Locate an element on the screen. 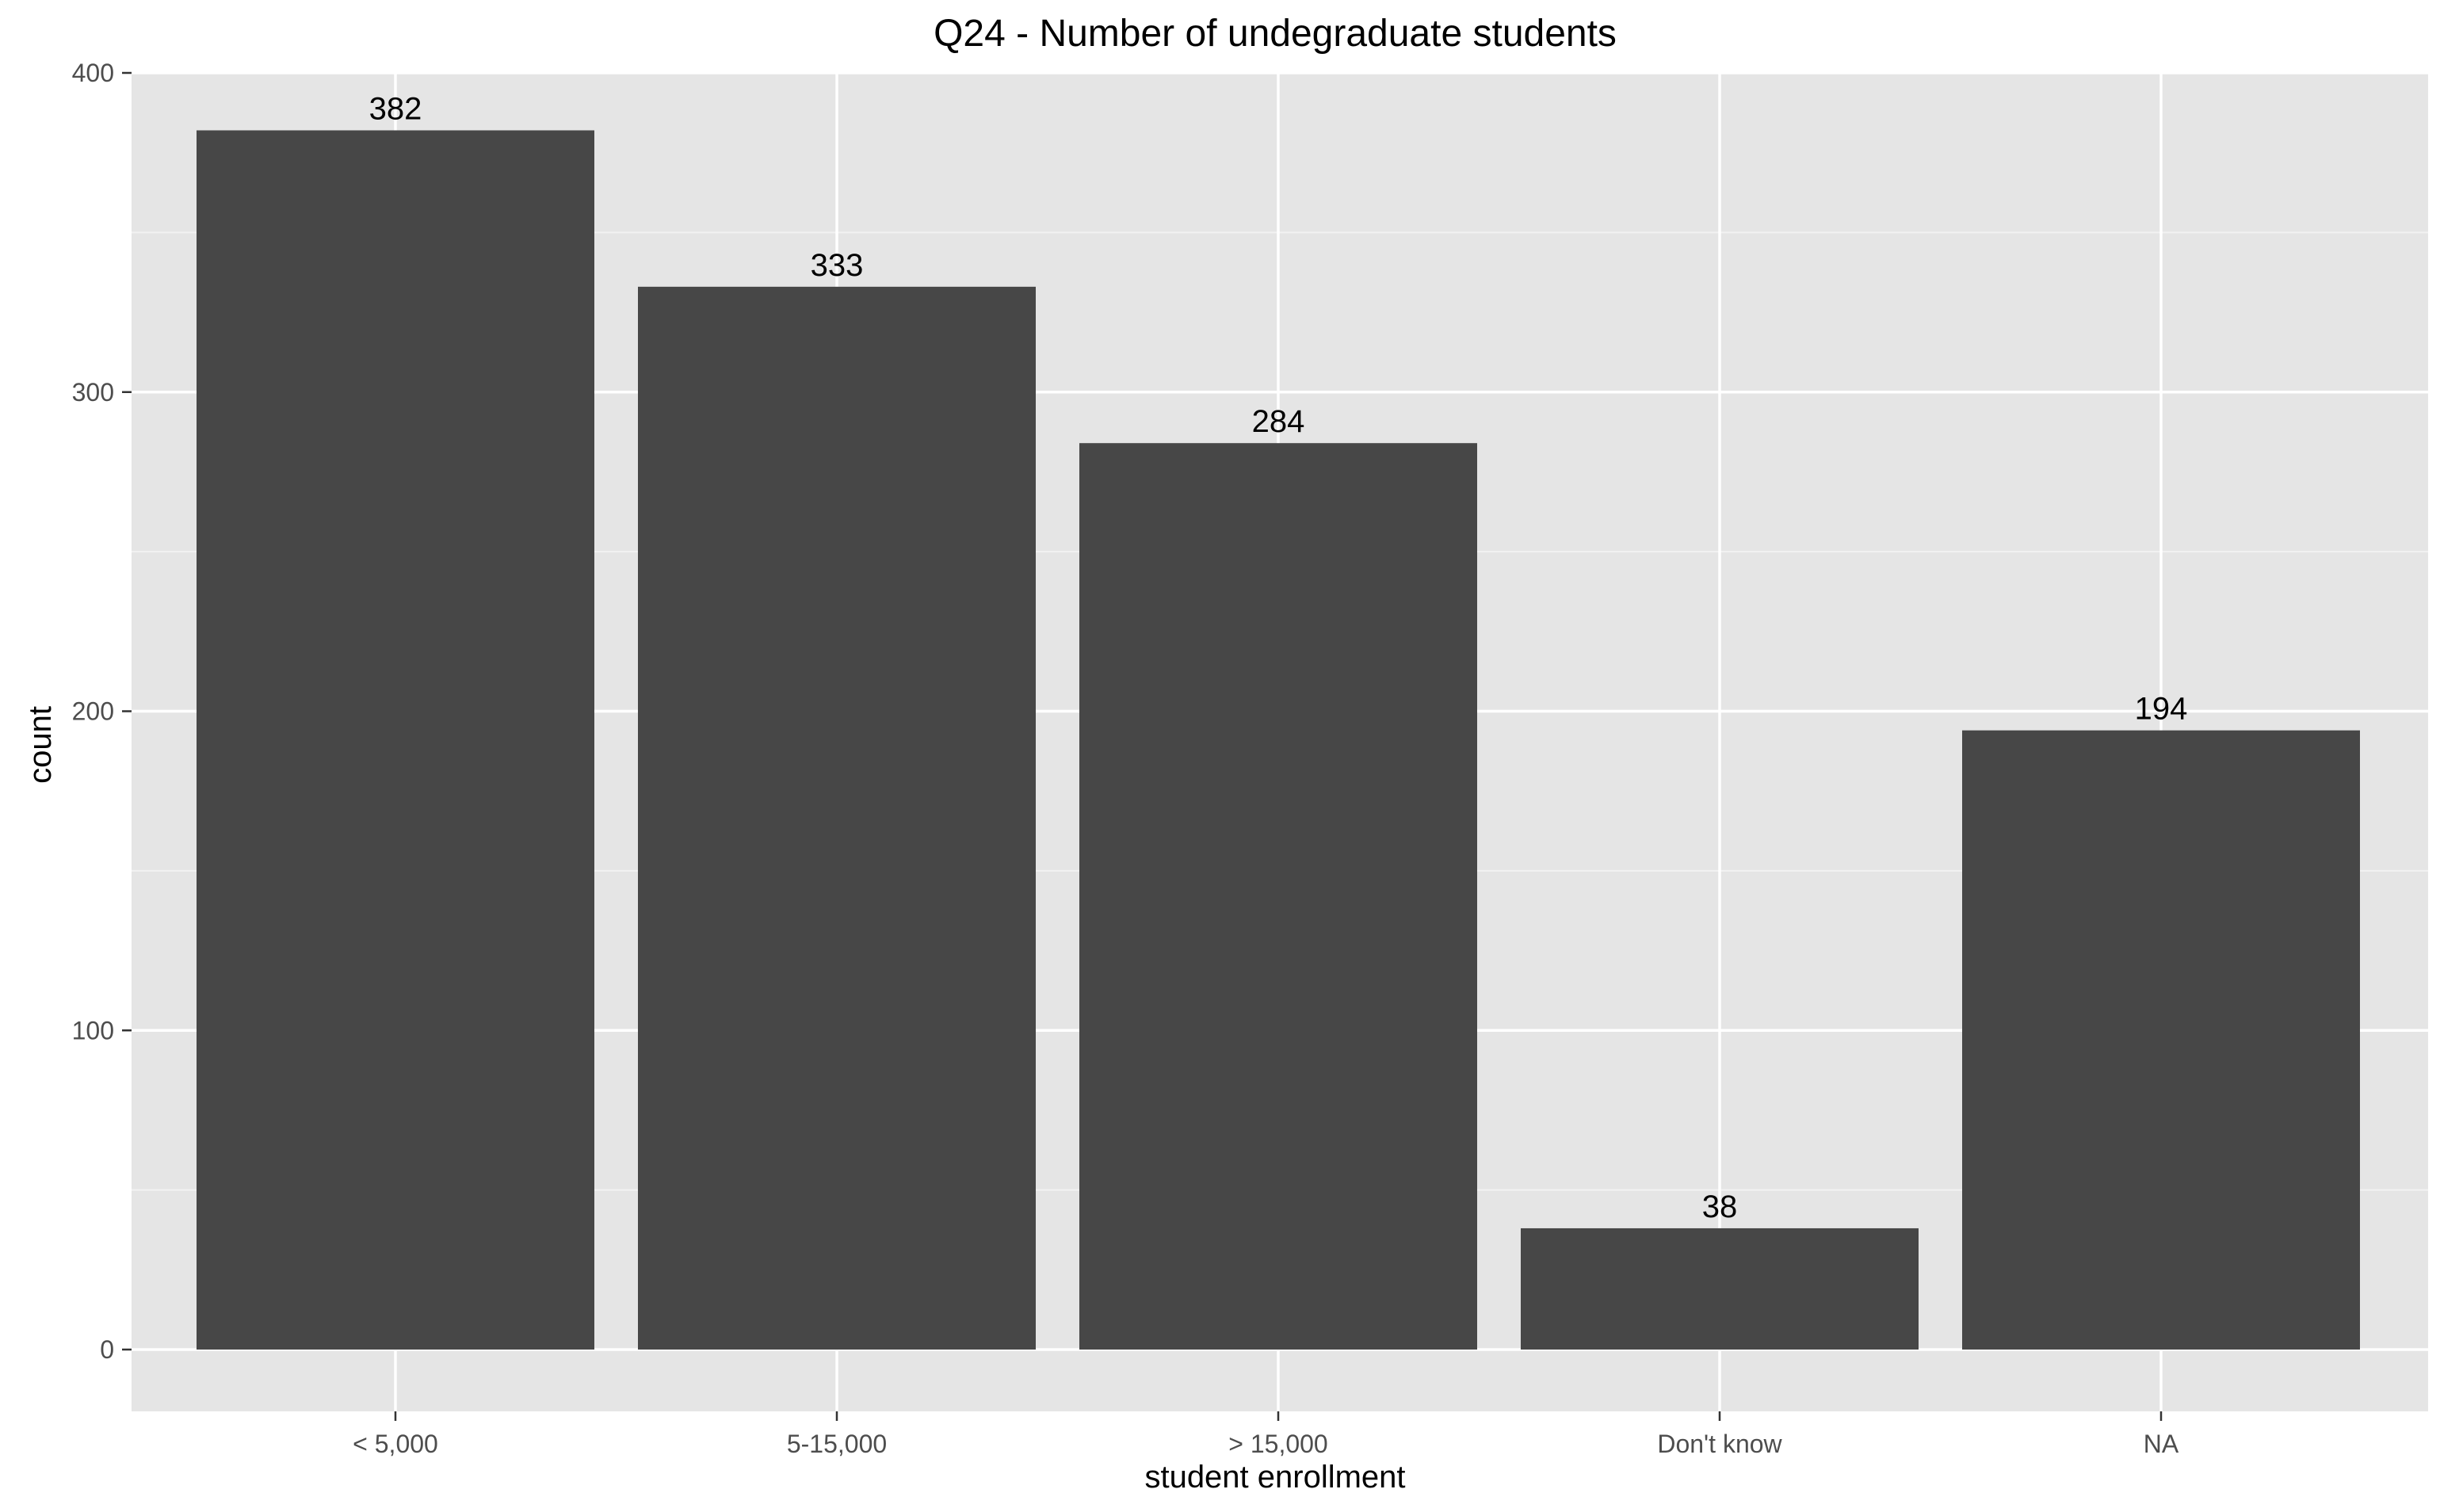  y-axis: 0 100 200 300 400 is located at coordinates (102, 711).